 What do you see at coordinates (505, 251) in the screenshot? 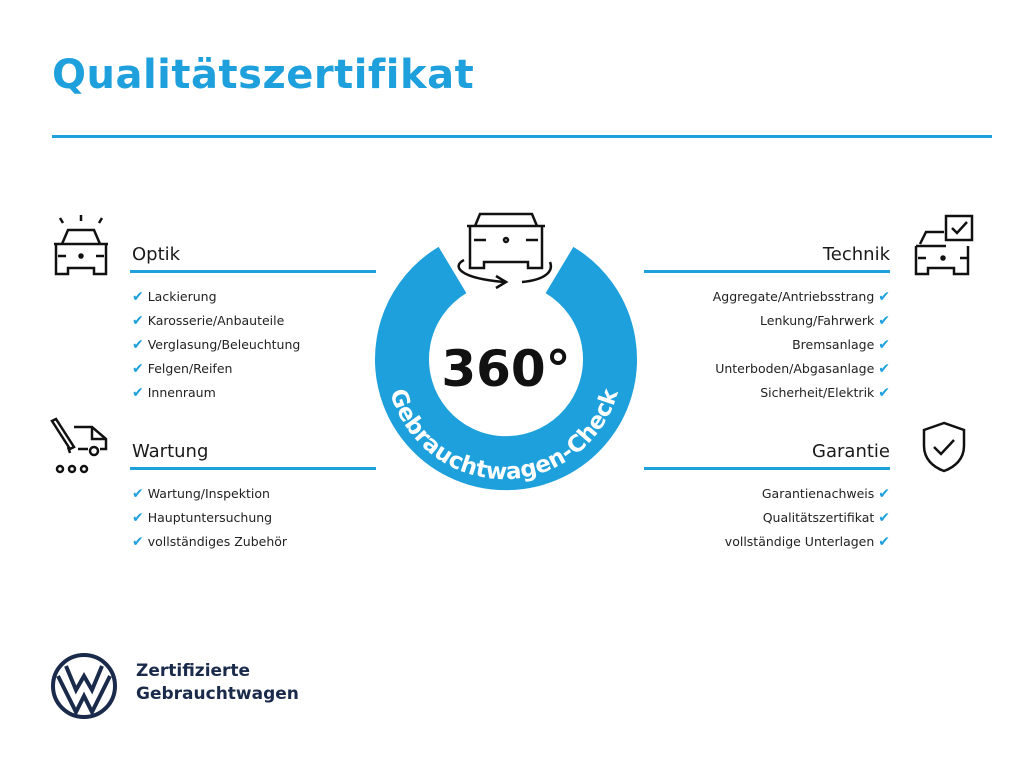
I see `car-rotate-icon` at bounding box center [505, 251].